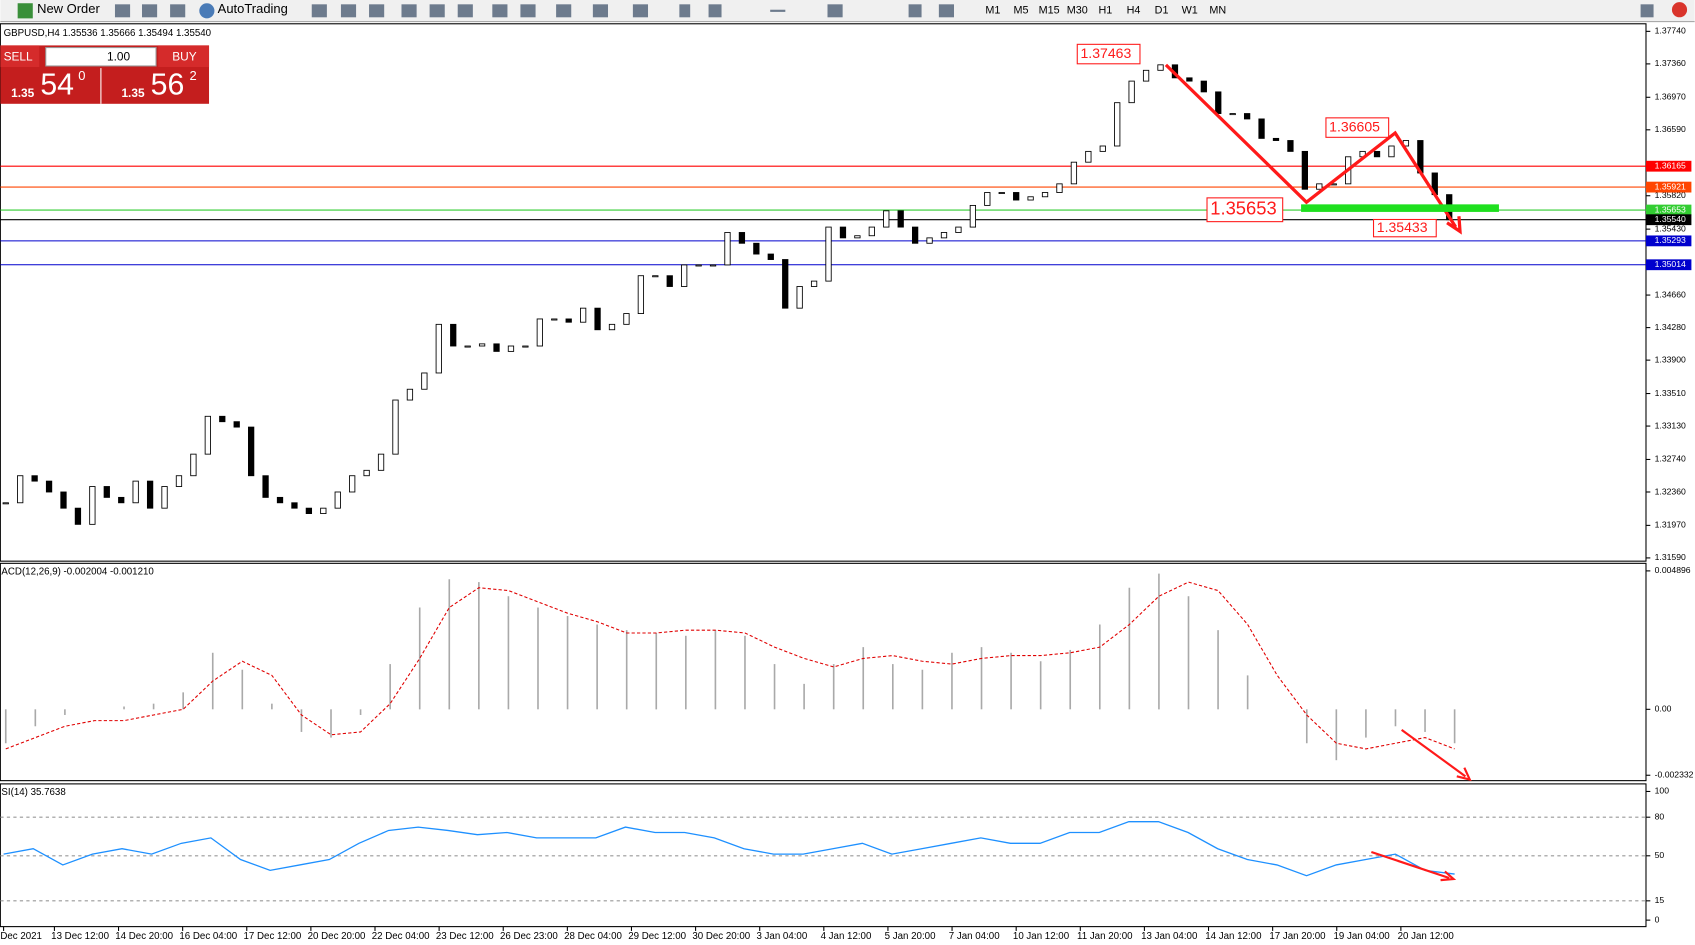  I want to click on buy-prefix: 1.35, so click(133, 93).